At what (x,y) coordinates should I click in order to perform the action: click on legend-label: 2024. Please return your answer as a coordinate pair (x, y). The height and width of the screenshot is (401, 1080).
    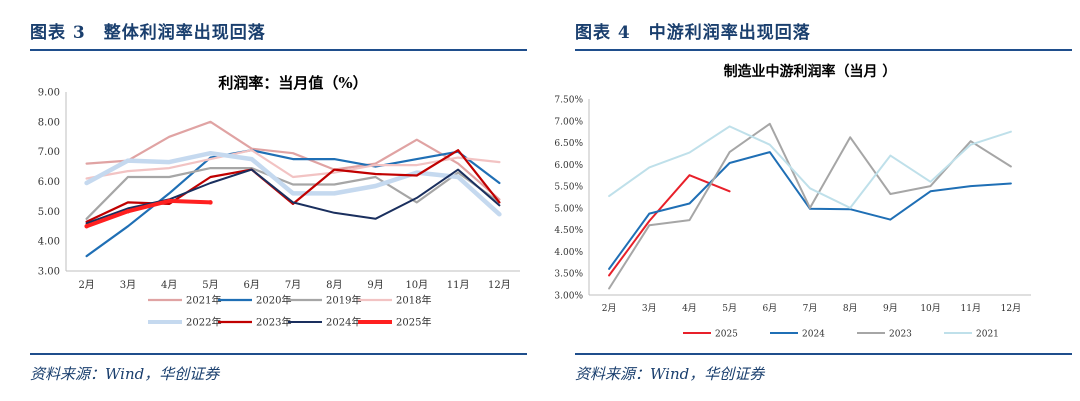
    Looking at the image, I should click on (813, 335).